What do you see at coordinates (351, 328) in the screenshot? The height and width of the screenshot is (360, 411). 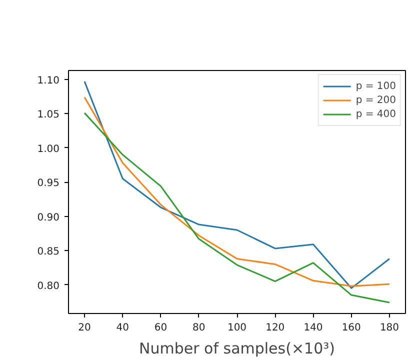 I see `x-tick-label: 160` at bounding box center [351, 328].